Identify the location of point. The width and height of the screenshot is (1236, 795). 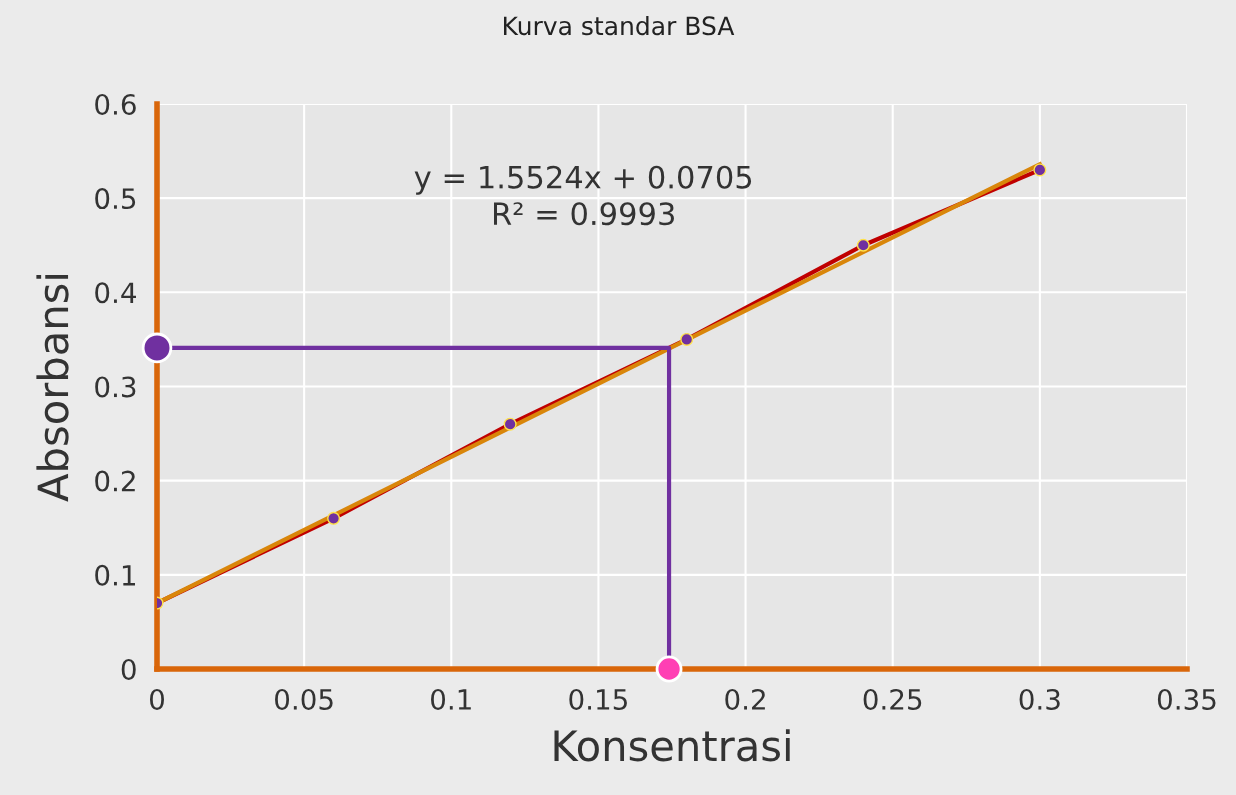
(669, 669).